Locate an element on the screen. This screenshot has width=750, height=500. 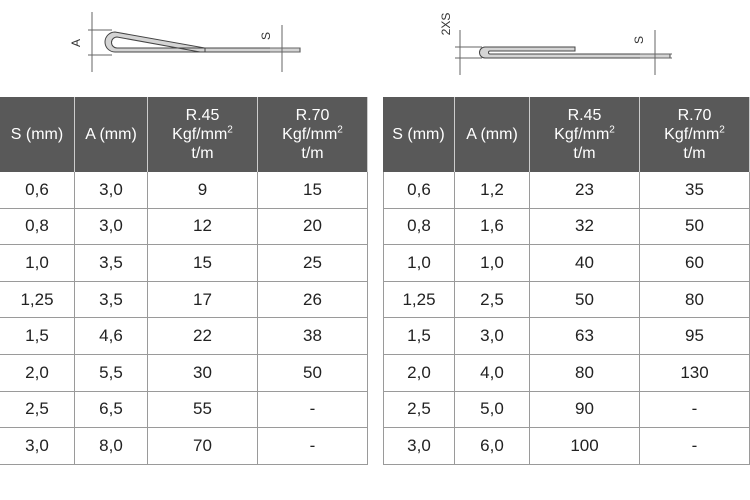
table-cell: 30 is located at coordinates (203, 373).